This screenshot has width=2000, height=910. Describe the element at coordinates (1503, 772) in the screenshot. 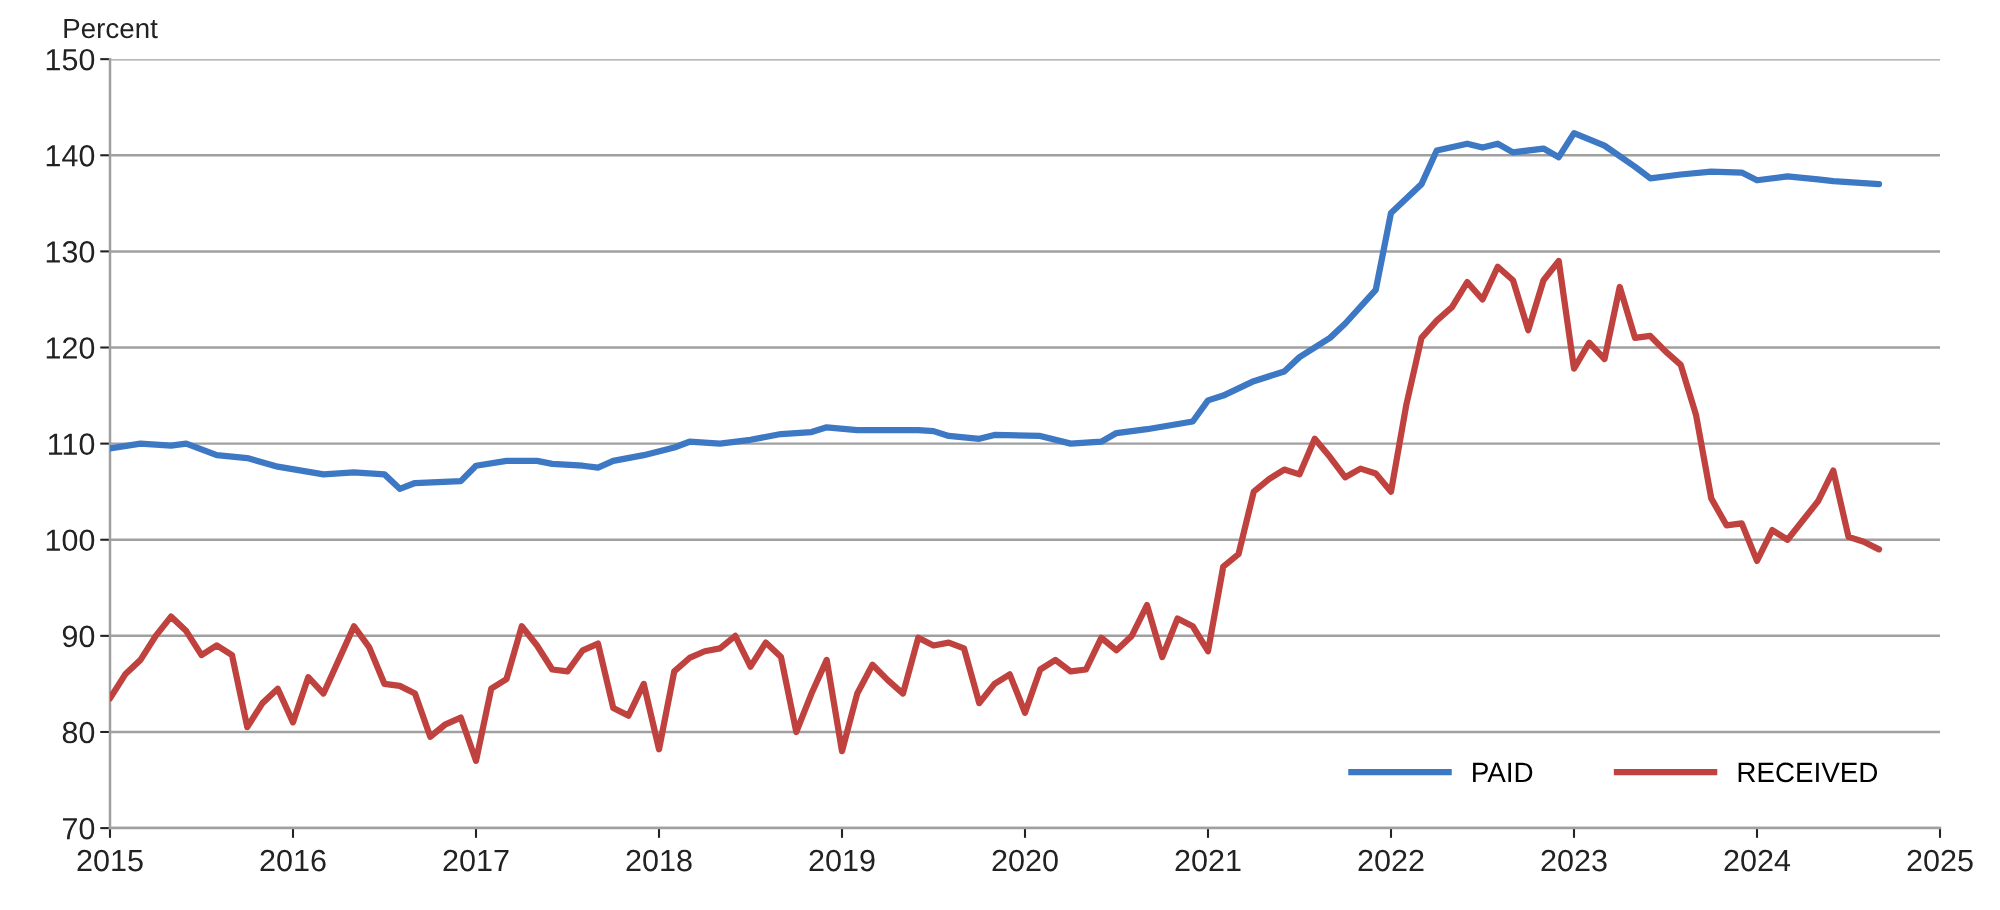

I see `legend-label: PAID` at that location.